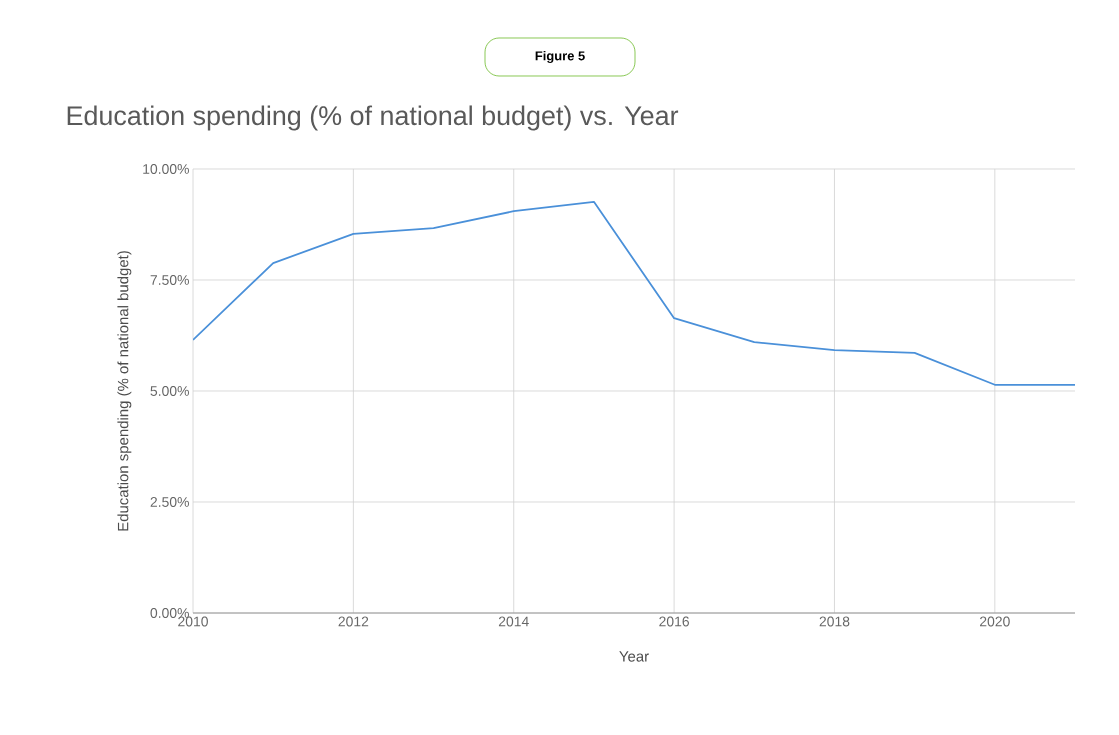 Image resolution: width=1119 pixels, height=735 pixels. Describe the element at coordinates (674, 621) in the screenshot. I see `x-tick-label: 2016` at that location.